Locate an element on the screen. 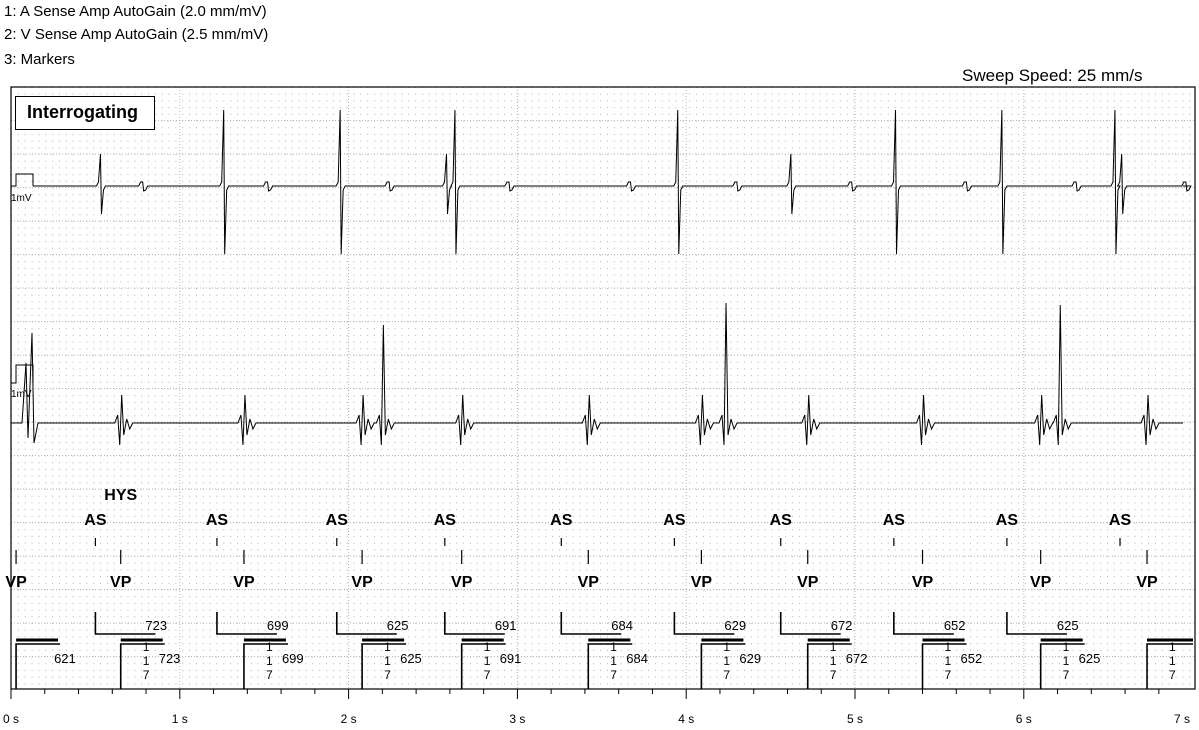  time-axis-label: 4 s is located at coordinates (686, 719).